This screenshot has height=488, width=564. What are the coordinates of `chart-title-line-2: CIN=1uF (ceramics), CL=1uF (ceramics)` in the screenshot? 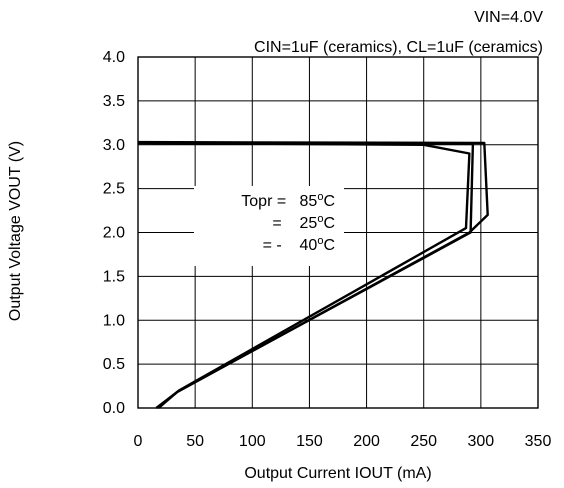 It's located at (398, 47).